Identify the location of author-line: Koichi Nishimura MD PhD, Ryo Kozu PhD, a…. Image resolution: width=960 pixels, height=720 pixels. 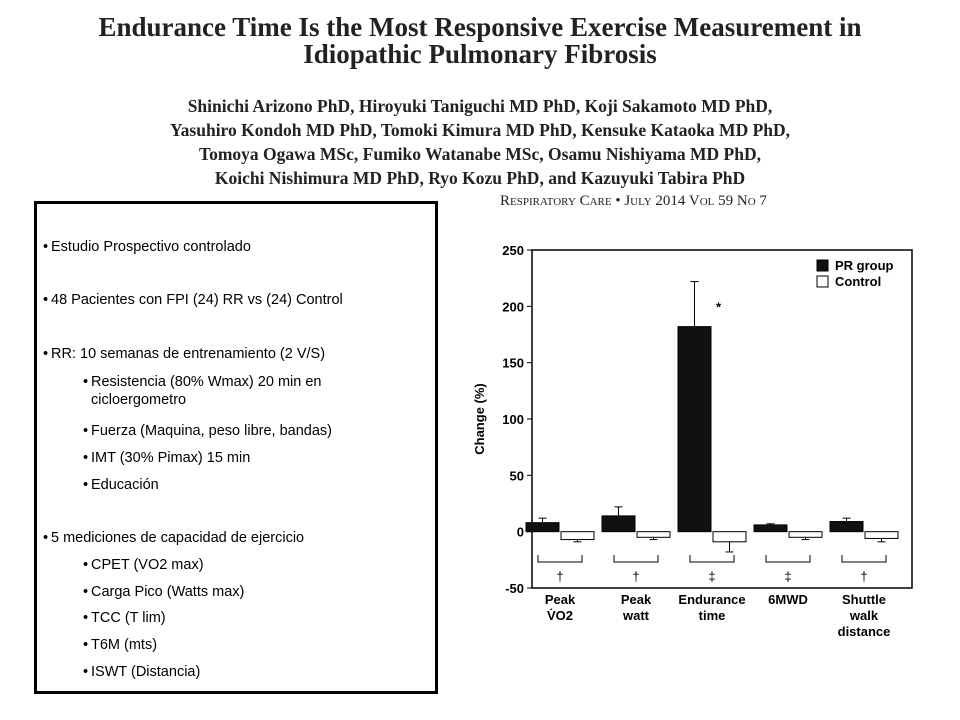
(480, 178).